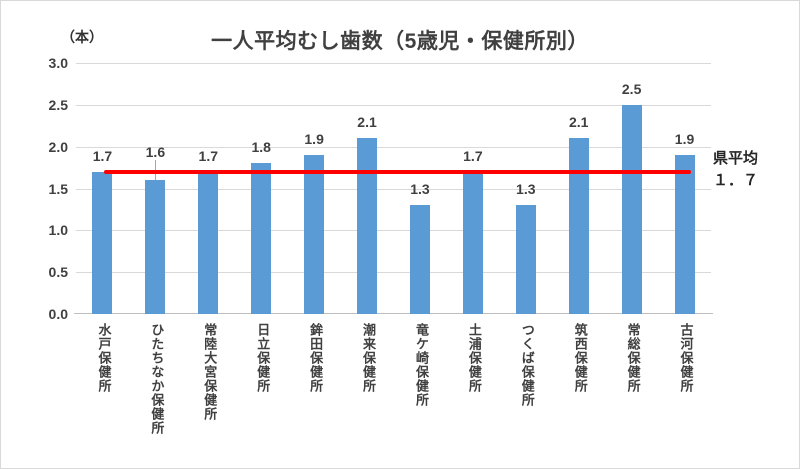 The width and height of the screenshot is (800, 469). Describe the element at coordinates (631, 88) in the screenshot. I see `value-label: 2.5` at that location.